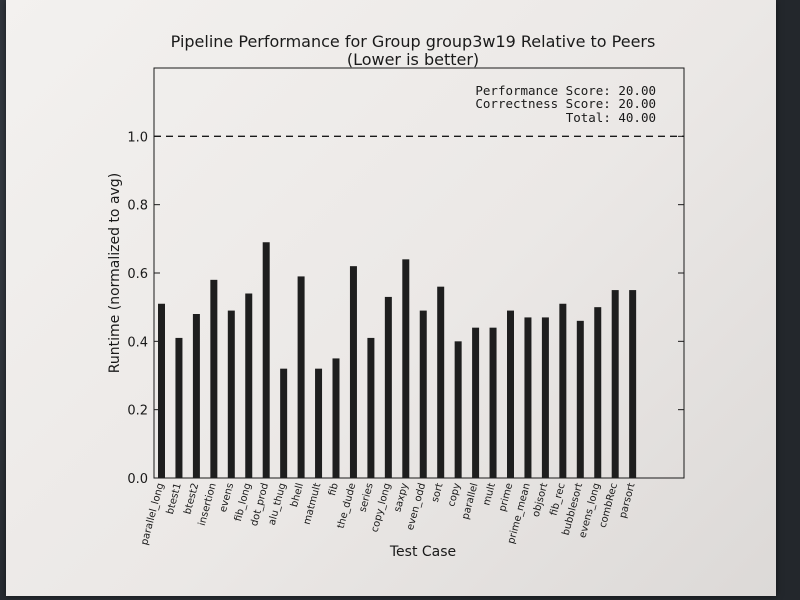  What do you see at coordinates (565, 103) in the screenshot?
I see `correctness-score-annotation: Correctness Score: 20.00` at bounding box center [565, 103].